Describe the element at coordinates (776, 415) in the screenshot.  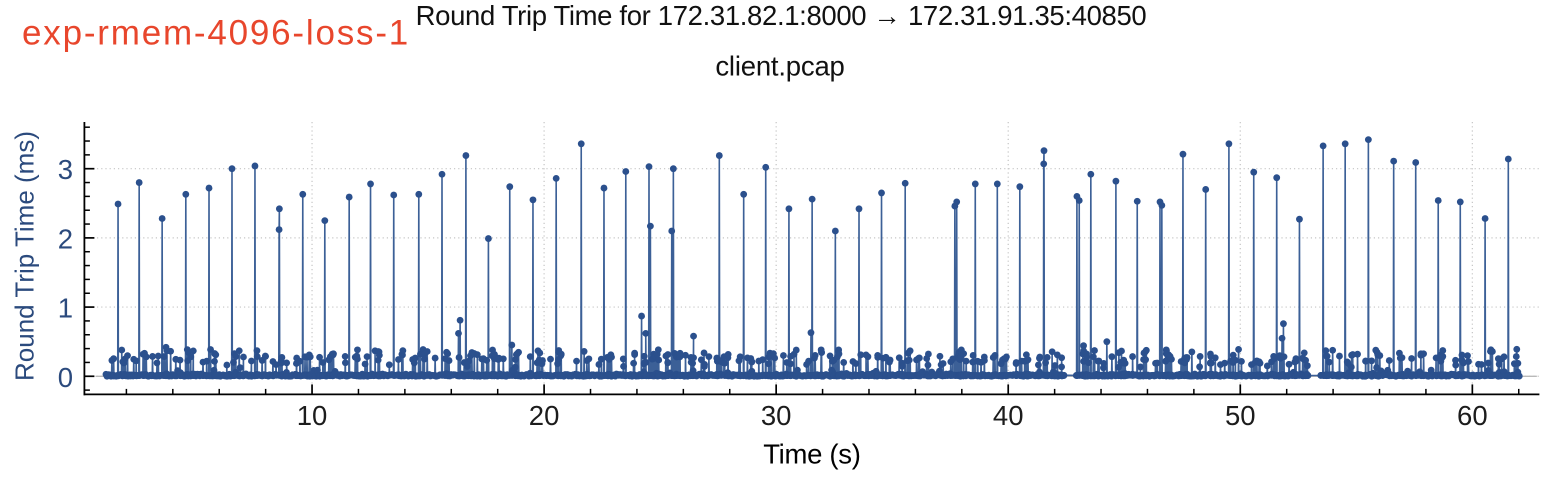
I see `x-tick-label: 30` at that location.